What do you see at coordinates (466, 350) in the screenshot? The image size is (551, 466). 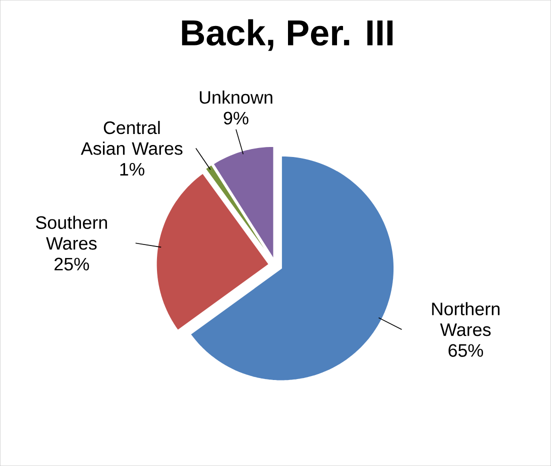 I see `data-label: 65%` at bounding box center [466, 350].